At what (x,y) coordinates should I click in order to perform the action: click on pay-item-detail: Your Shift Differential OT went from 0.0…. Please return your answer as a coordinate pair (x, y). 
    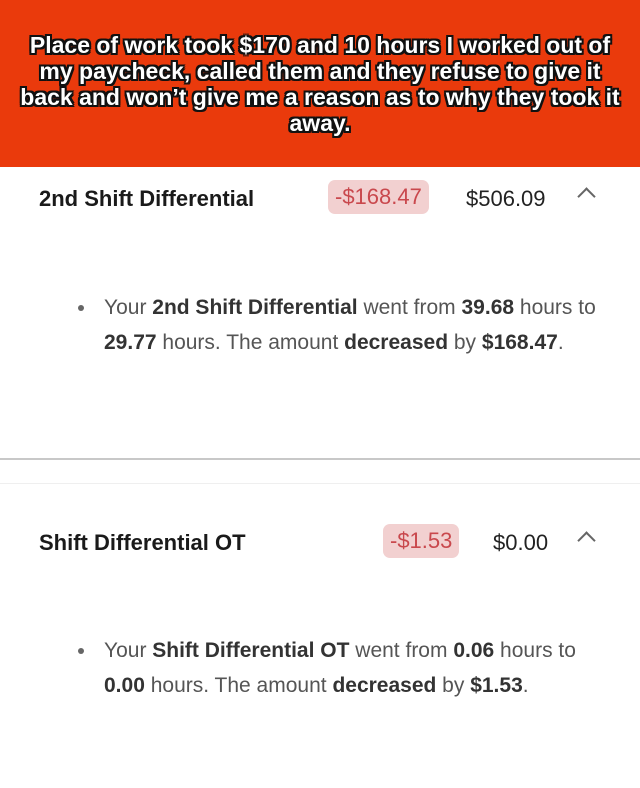
    Looking at the image, I should click on (359, 668).